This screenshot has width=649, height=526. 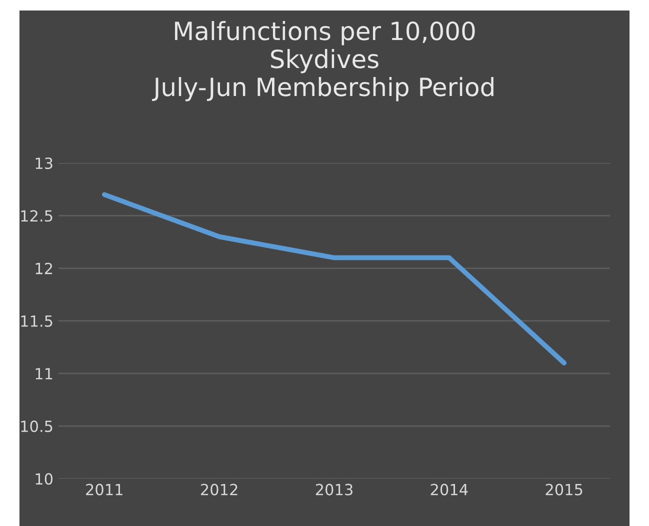 What do you see at coordinates (36, 216) in the screenshot?
I see `y-tick-label: 12.5` at bounding box center [36, 216].